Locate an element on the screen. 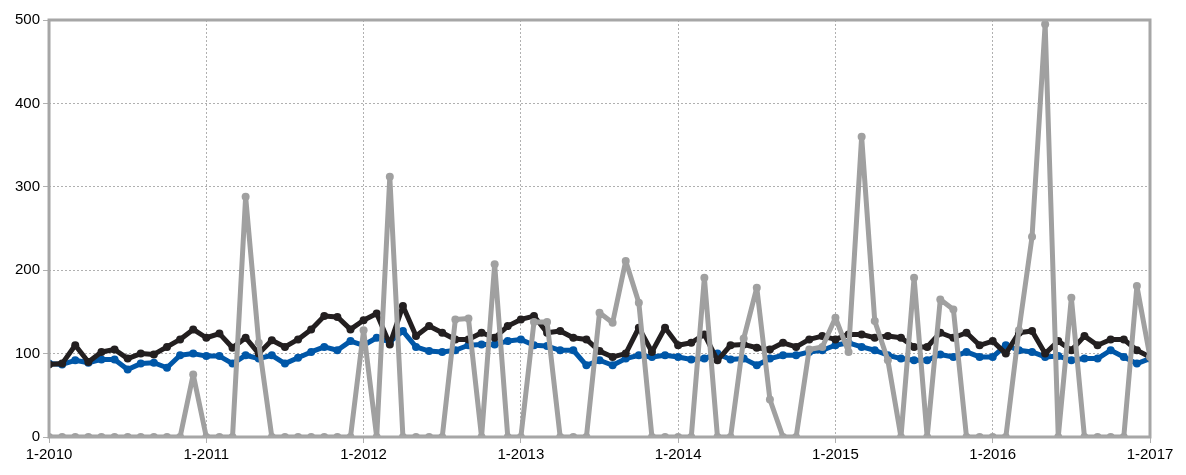  x-tick-label: 1-2017 is located at coordinates (1150, 454).